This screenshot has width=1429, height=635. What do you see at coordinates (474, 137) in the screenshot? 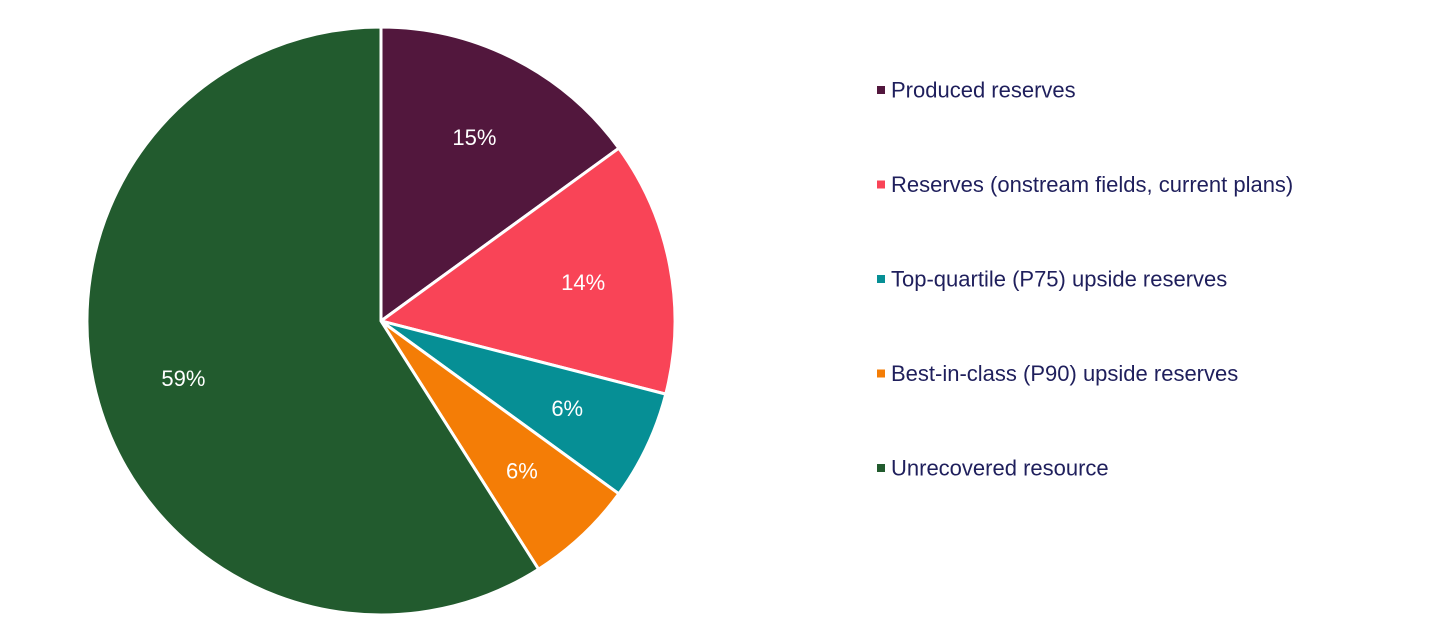
I see `data-label-produced-reserves: 15%` at bounding box center [474, 137].